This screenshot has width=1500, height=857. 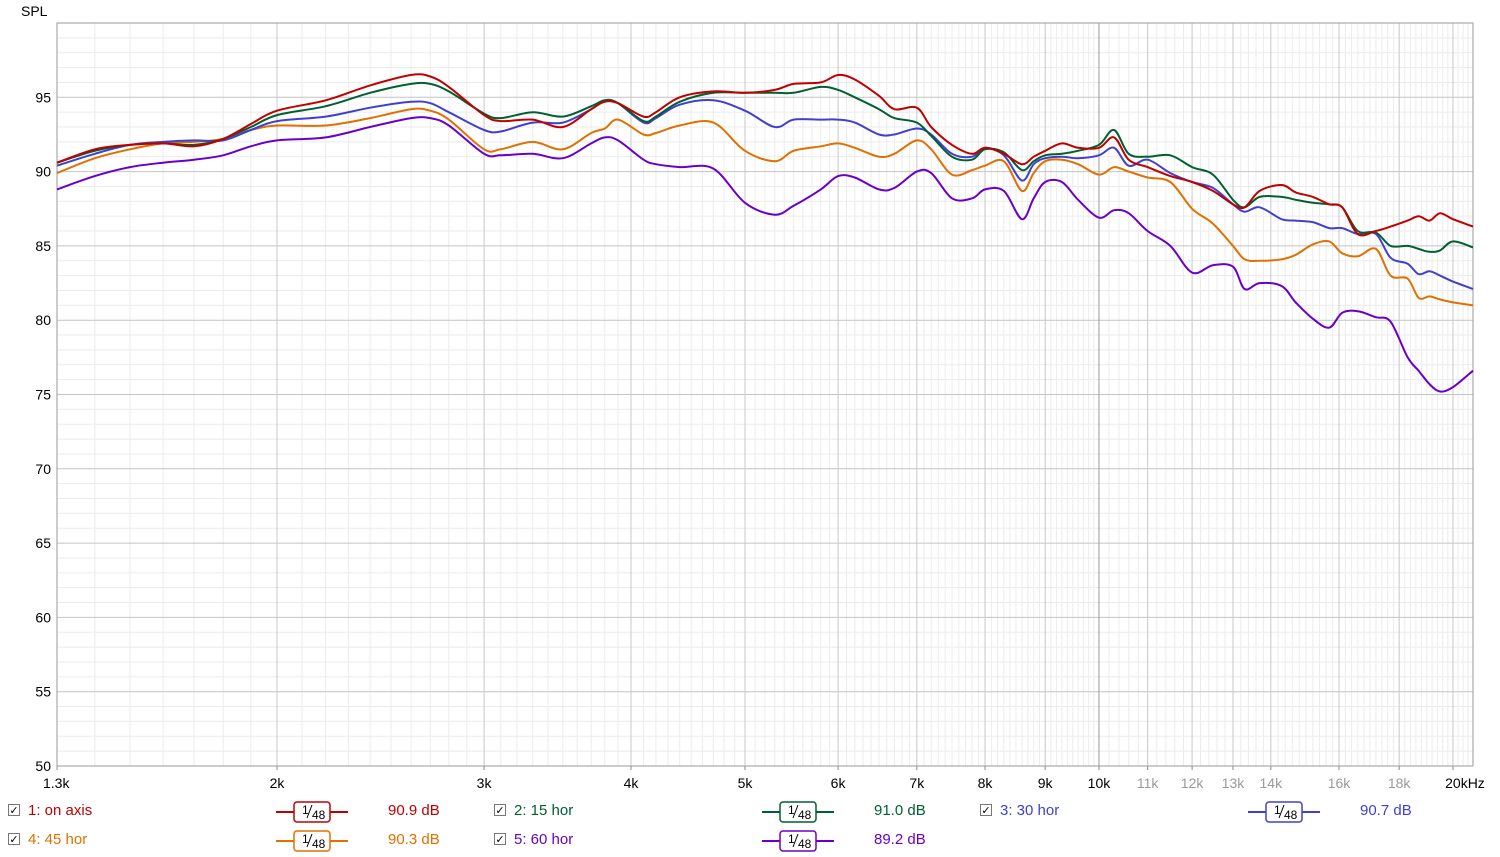 What do you see at coordinates (43, 543) in the screenshot?
I see `y-tick-label: 65` at bounding box center [43, 543].